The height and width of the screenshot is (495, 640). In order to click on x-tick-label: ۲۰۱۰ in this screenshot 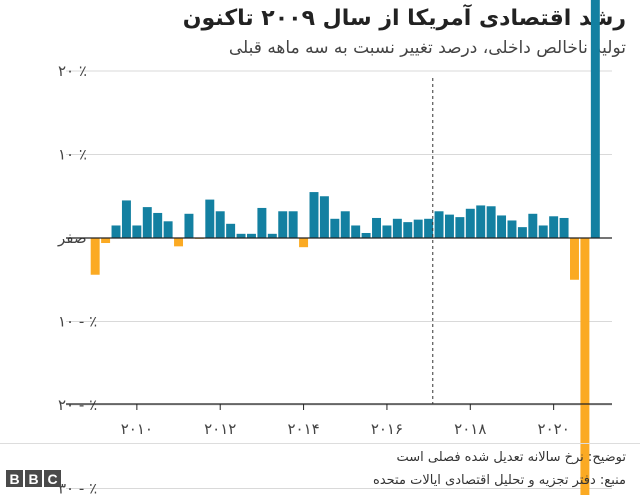, I will do `click(137, 429)`.